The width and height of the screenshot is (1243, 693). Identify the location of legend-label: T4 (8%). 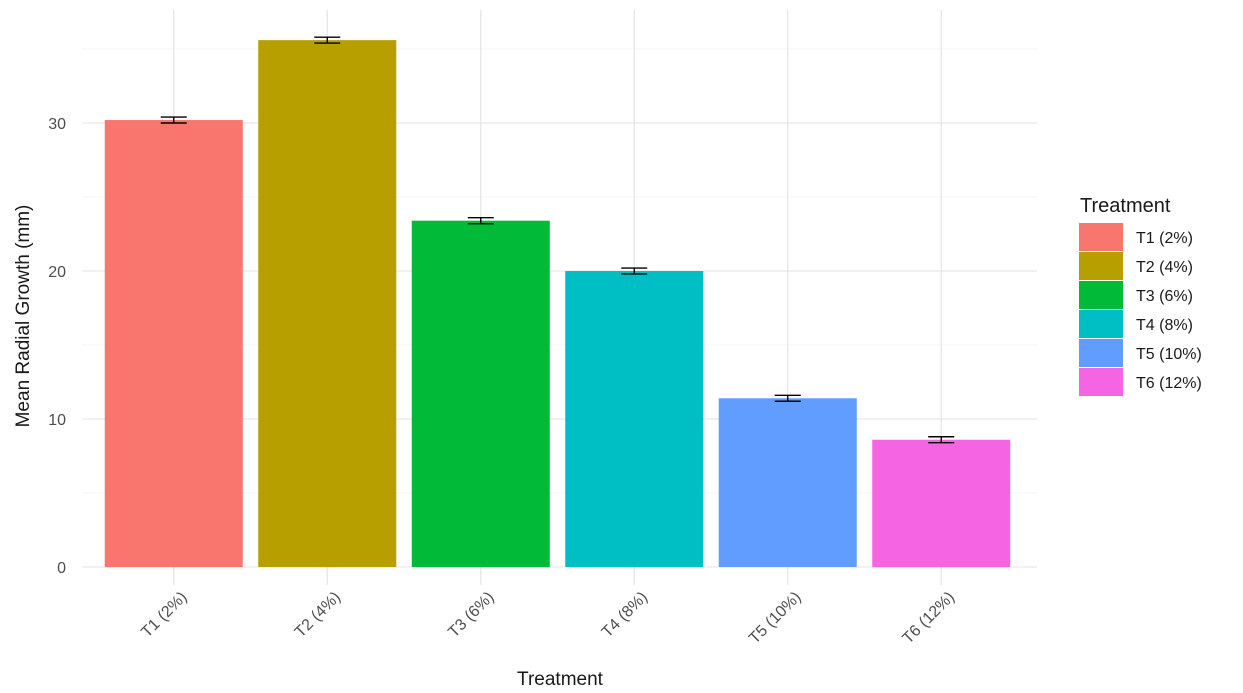
(1164, 325).